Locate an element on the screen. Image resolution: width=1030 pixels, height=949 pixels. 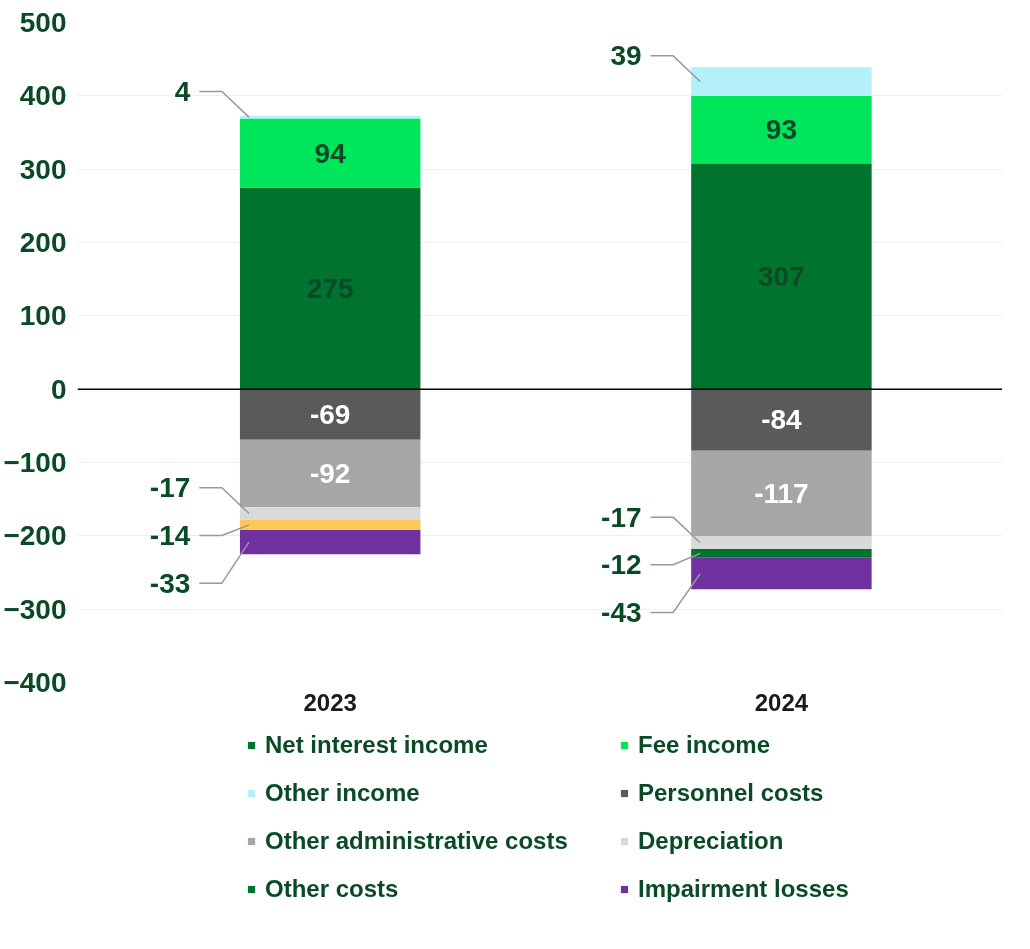
y-tick-label: −300 is located at coordinates (35, 609).